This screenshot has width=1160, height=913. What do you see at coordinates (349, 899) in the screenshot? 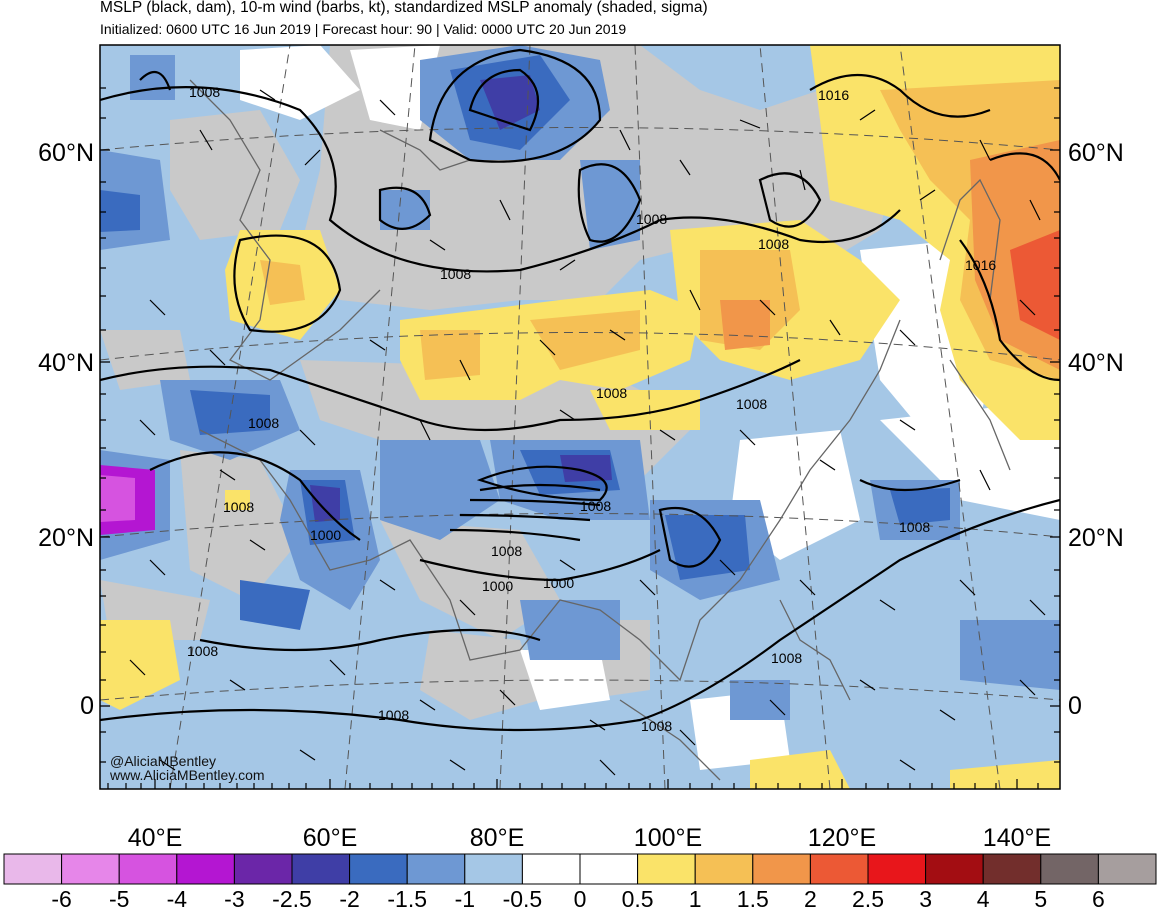
I see `colorbar-tick-label: -2` at bounding box center [349, 899].